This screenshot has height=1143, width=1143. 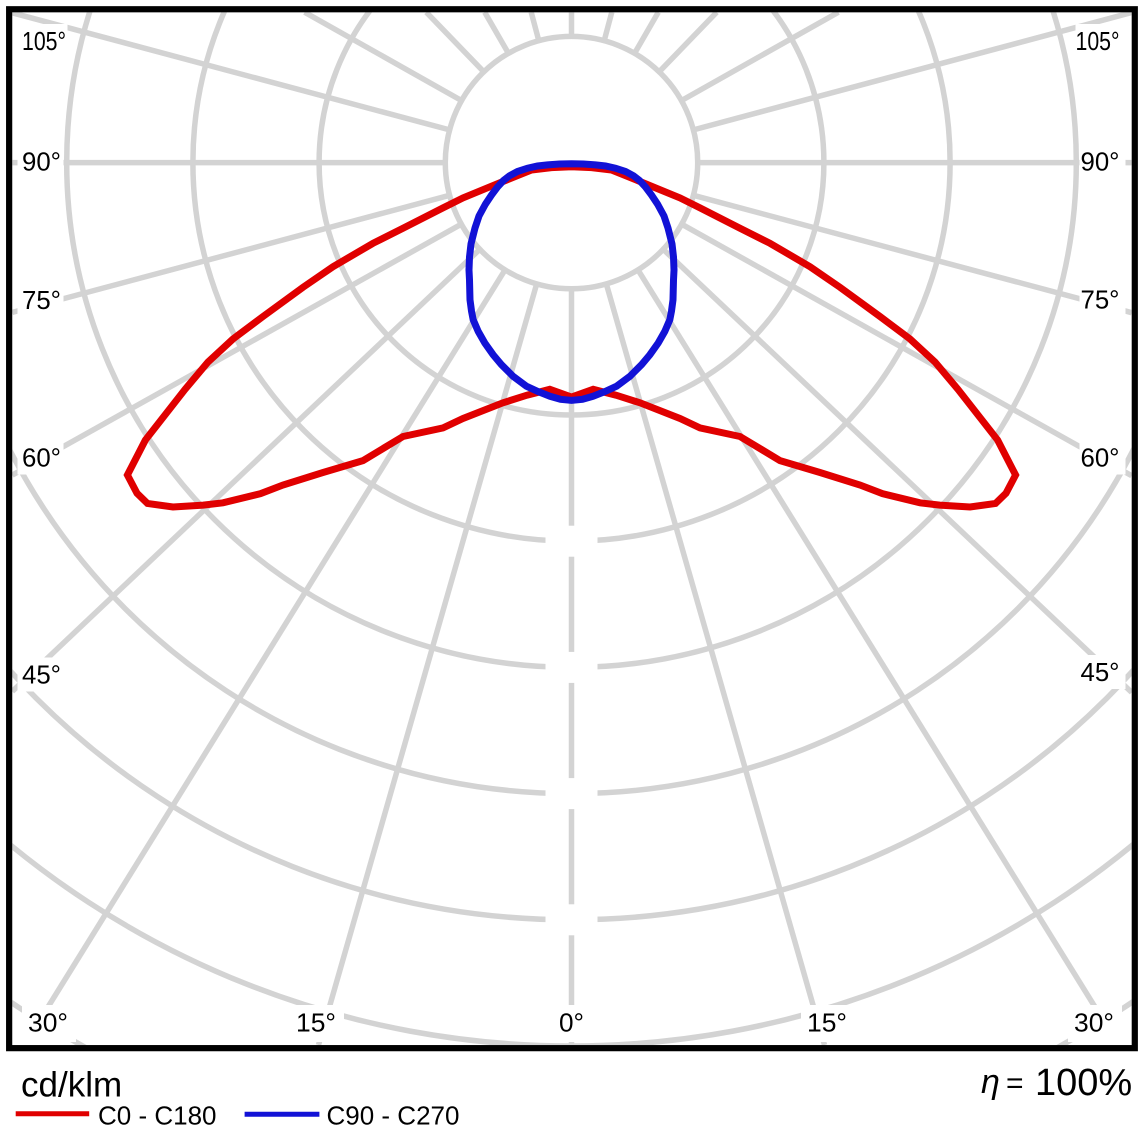 What do you see at coordinates (571, 1023) in the screenshot?
I see `svg-text: 0°` at bounding box center [571, 1023].